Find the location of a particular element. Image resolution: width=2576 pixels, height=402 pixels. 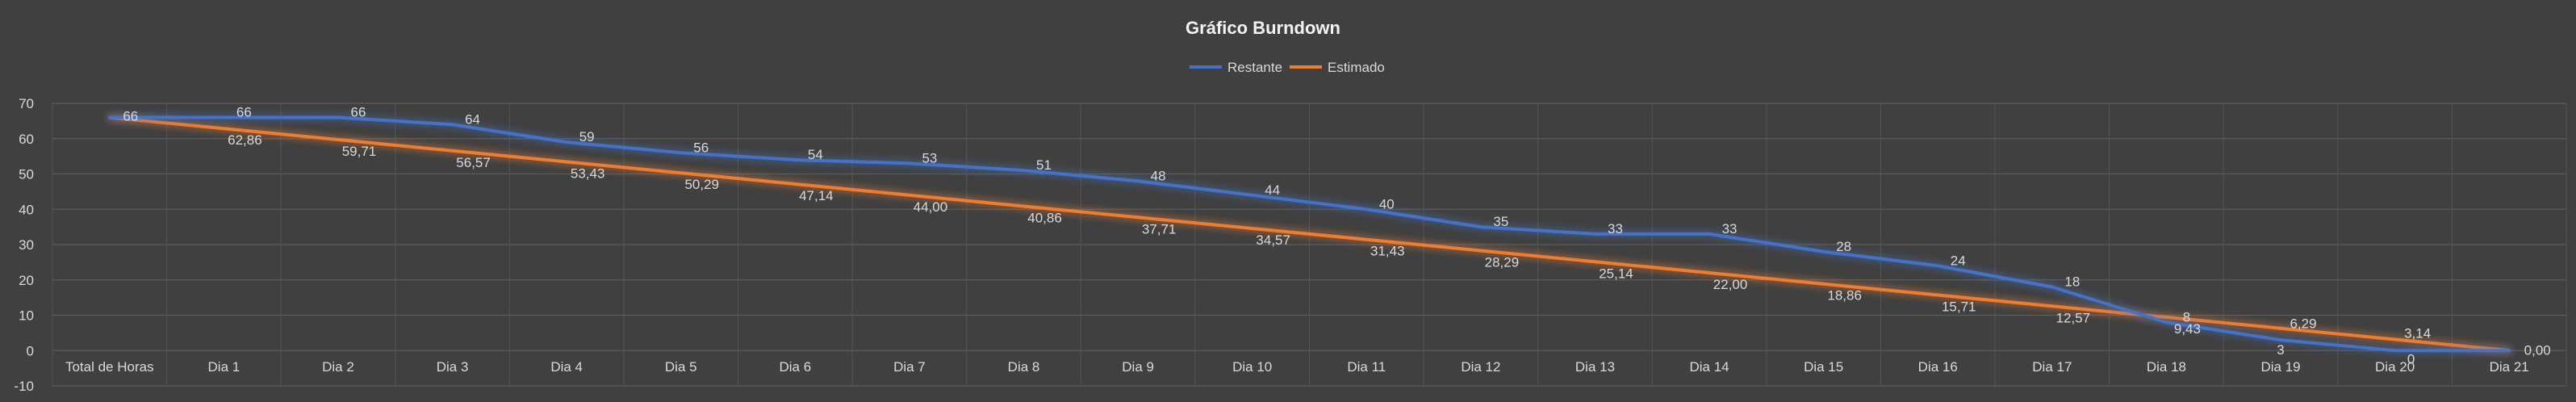

data-label-restante: 28 is located at coordinates (1843, 246).